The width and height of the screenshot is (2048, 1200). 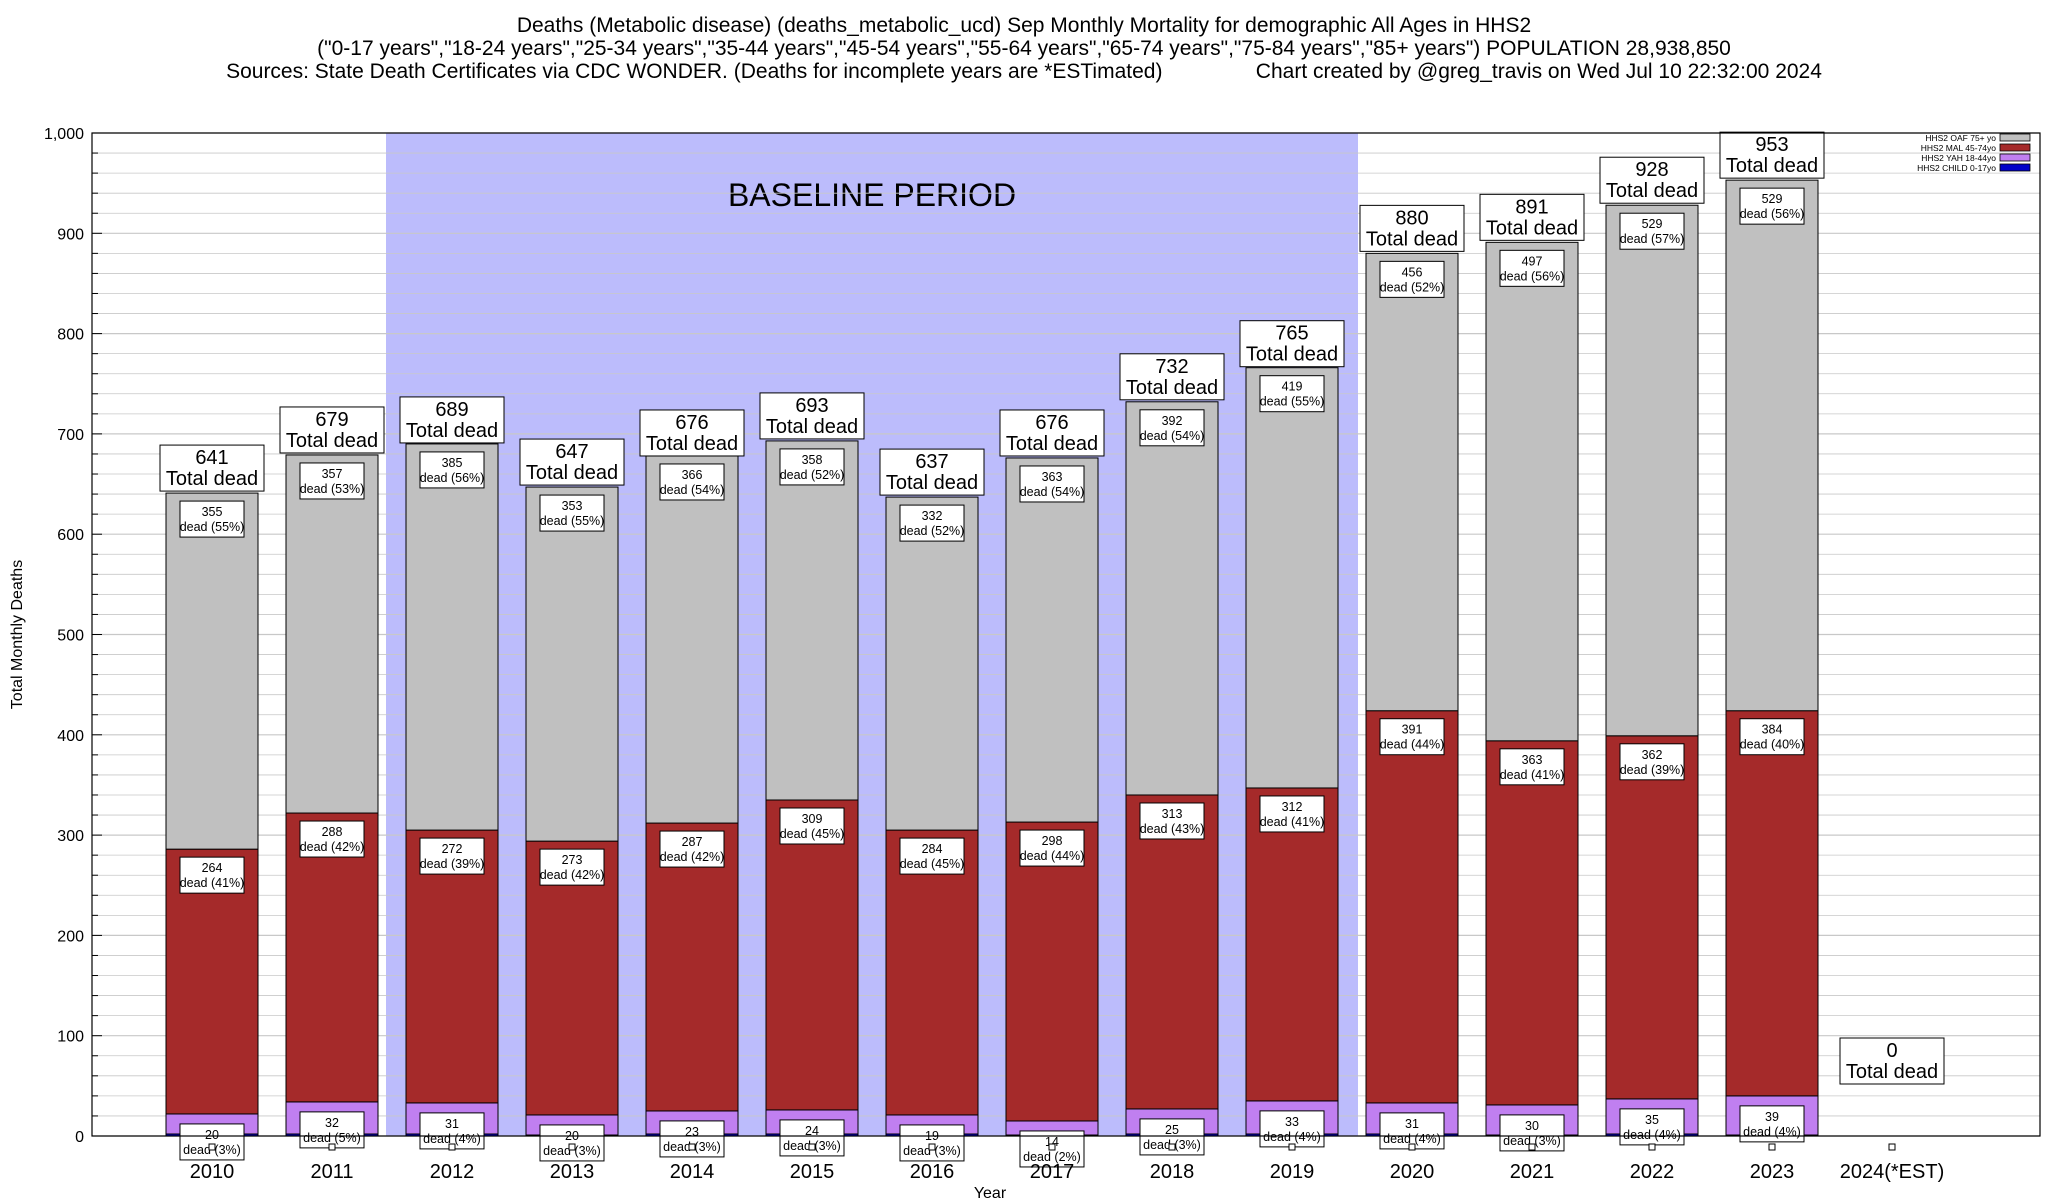 I want to click on segment-pct-label: dead (42%), so click(x=572, y=875).